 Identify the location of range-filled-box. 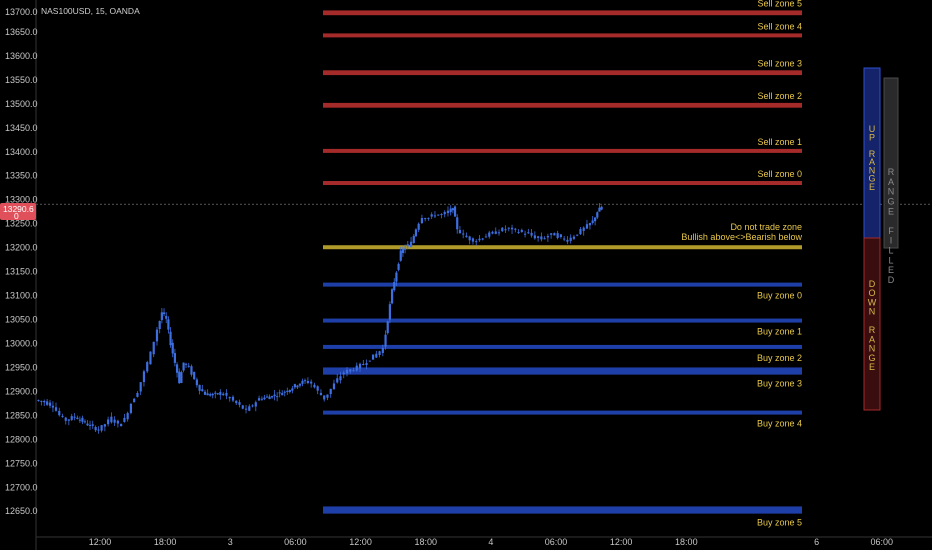
(891, 163).